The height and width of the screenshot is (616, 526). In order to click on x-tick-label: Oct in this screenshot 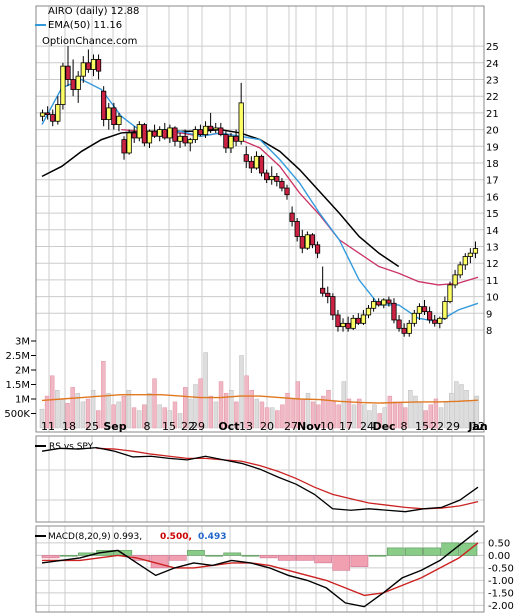, I will do `click(228, 426)`.